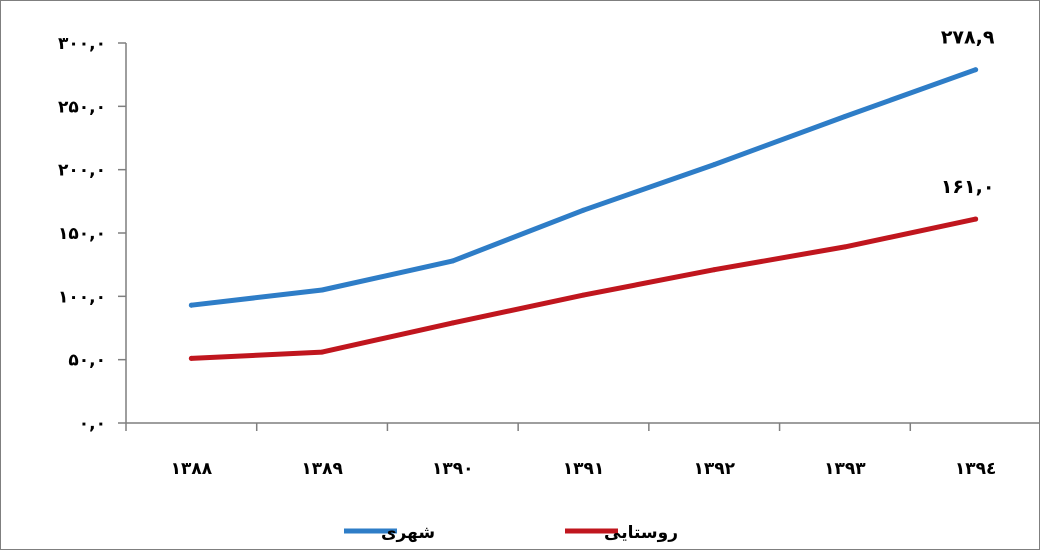 Image resolution: width=1040 pixels, height=555 pixels. I want to click on end-data-label: ۲۷۸,۹, so click(968, 38).